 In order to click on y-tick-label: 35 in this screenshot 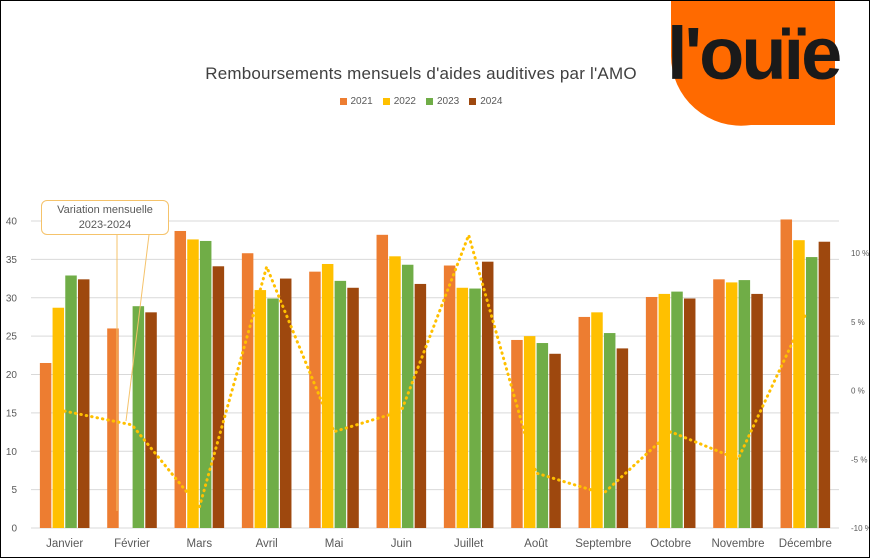, I will do `click(12, 260)`.